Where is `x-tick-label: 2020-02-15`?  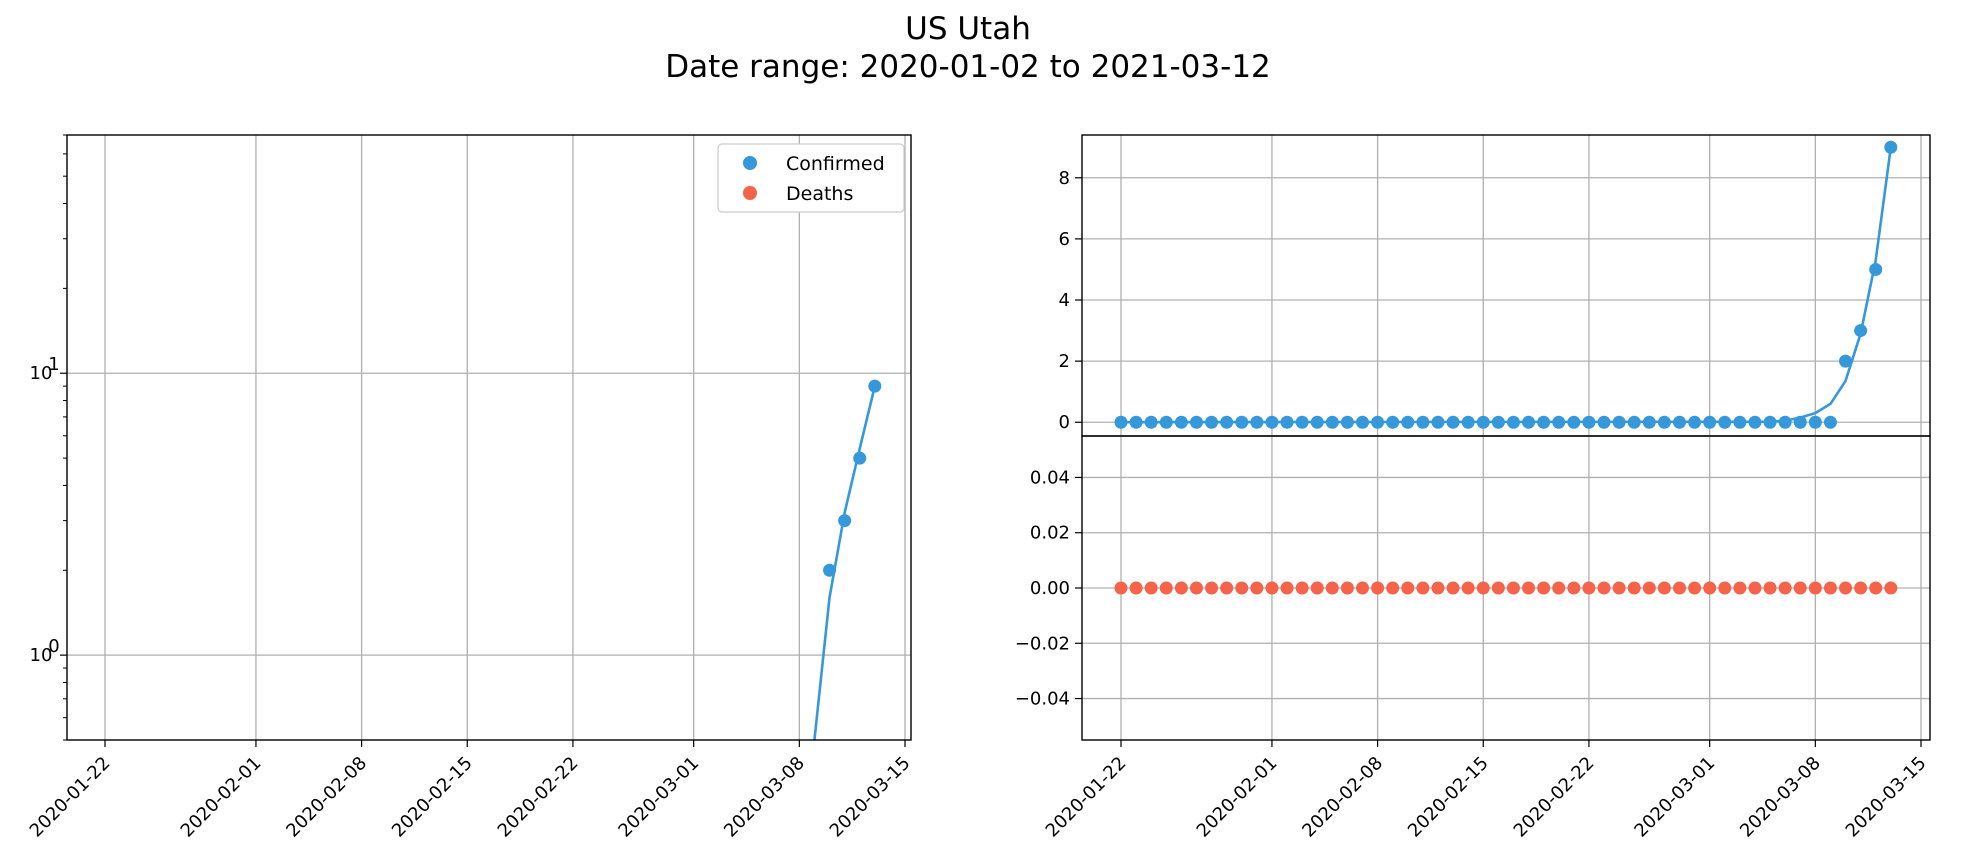
x-tick-label: 2020-02-15 is located at coordinates (1448, 797).